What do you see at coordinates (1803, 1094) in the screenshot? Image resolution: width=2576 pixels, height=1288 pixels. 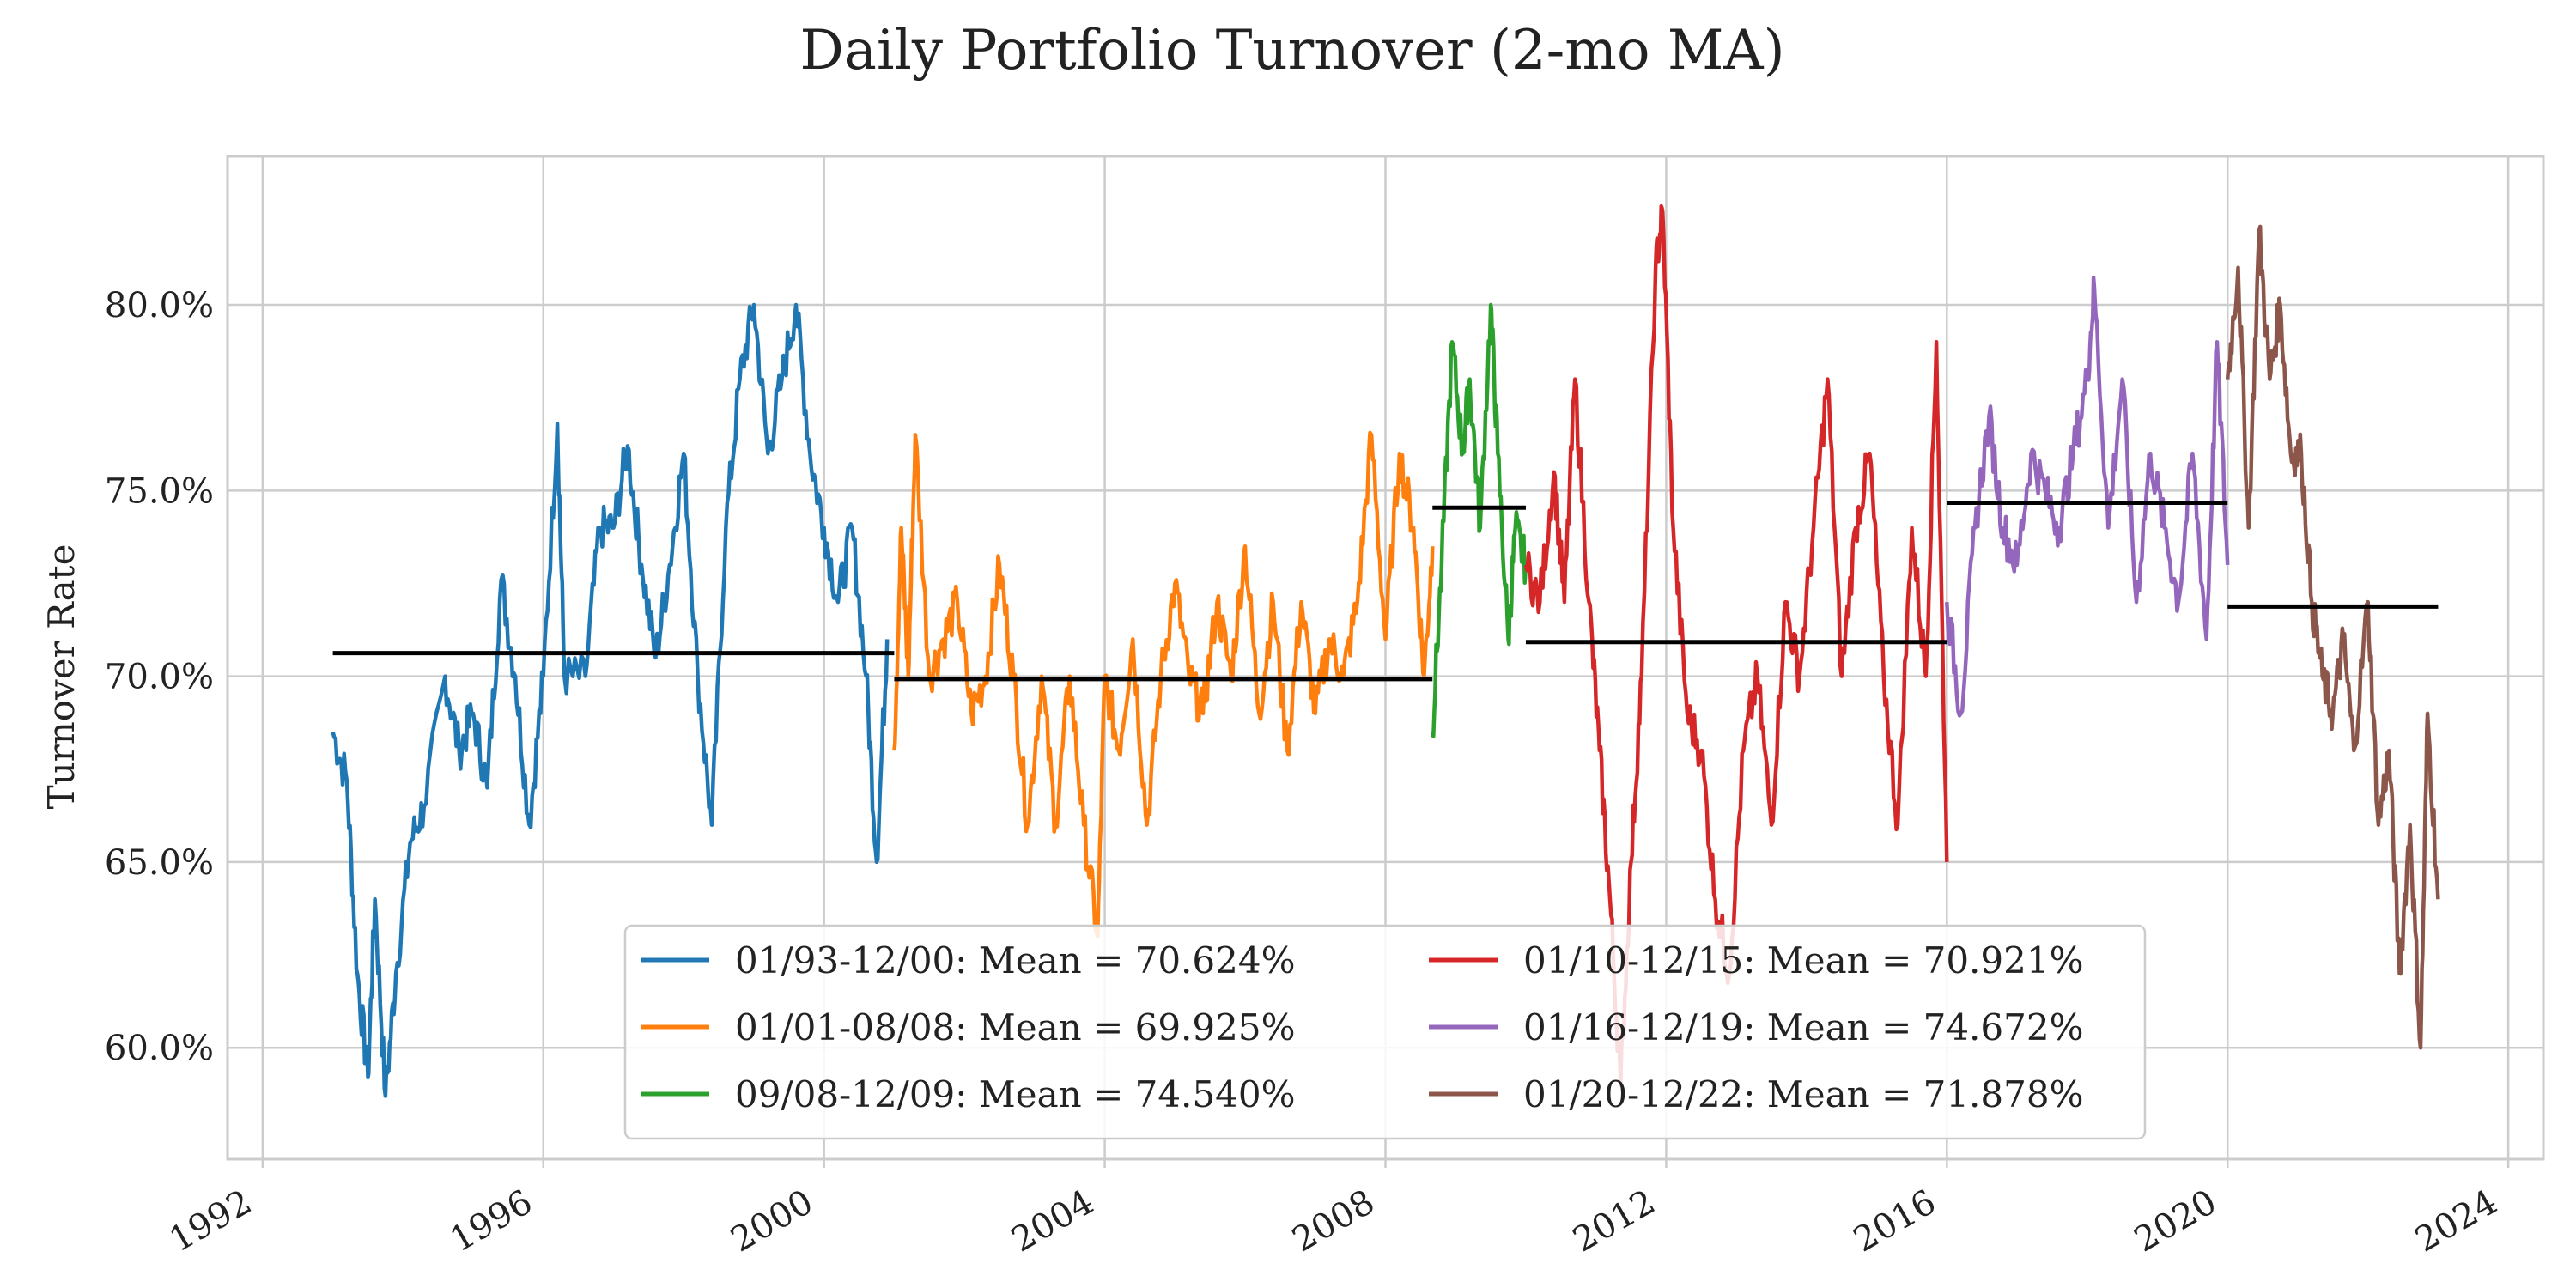 I see `legend-label: 01/20-12/22: Mean = 71.878%` at bounding box center [1803, 1094].